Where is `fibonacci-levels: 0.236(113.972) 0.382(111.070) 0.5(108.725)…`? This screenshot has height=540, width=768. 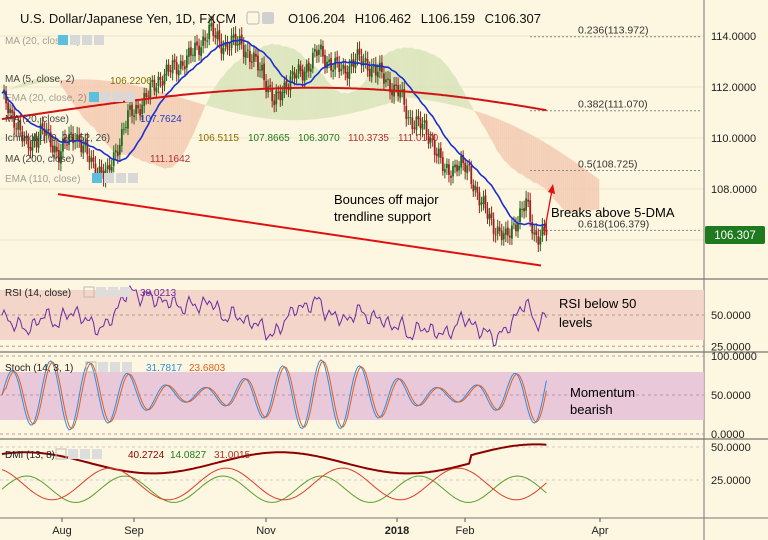
fibonacci-levels: 0.236(113.972) 0.382(111.070) 0.5(108.725)… is located at coordinates (615, 128).